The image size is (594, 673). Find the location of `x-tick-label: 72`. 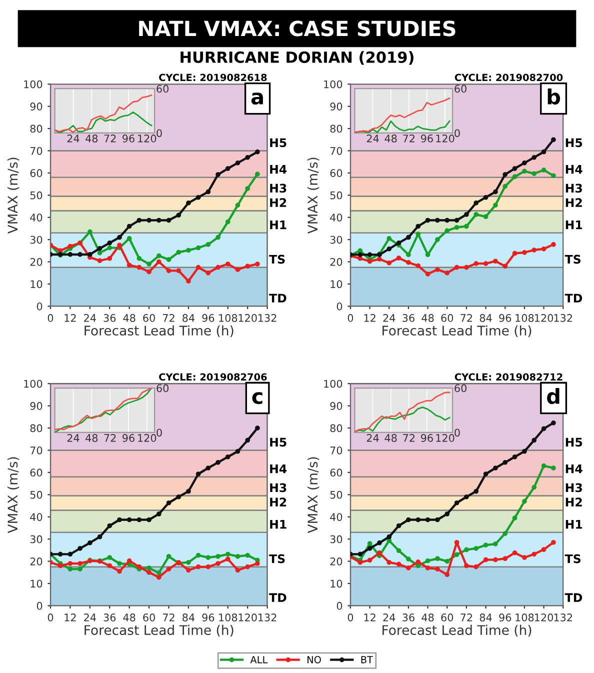

x-tick-label: 72 is located at coordinates (408, 138).